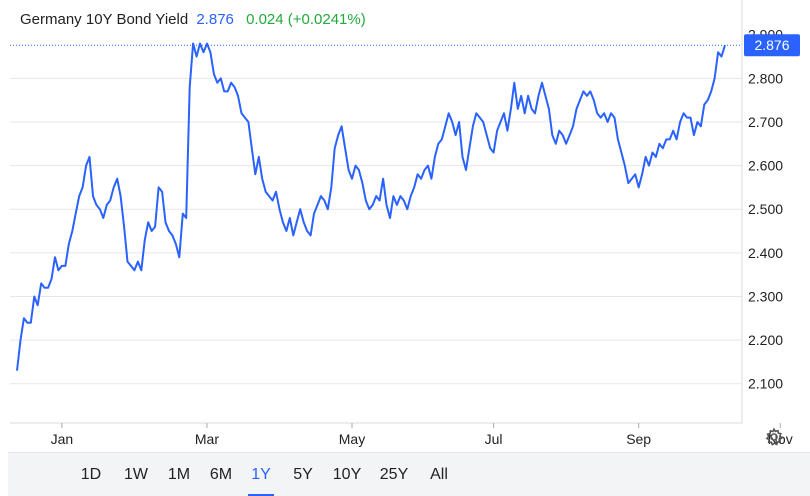  What do you see at coordinates (765, 340) in the screenshot?
I see `y-tick-label: 2.200` at bounding box center [765, 340].